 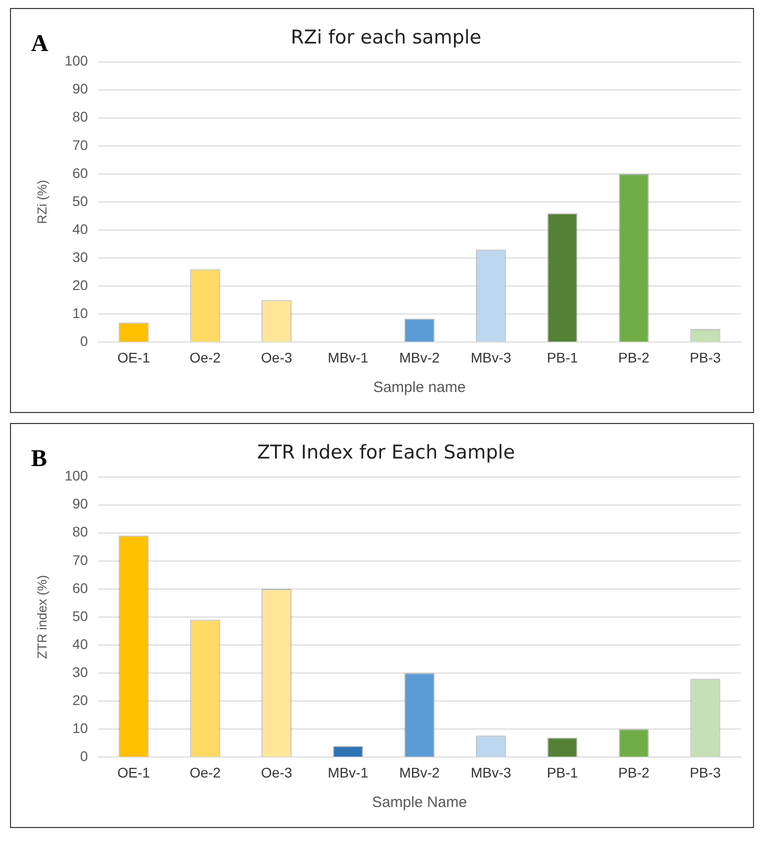 I want to click on text: B, so click(x=39, y=459).